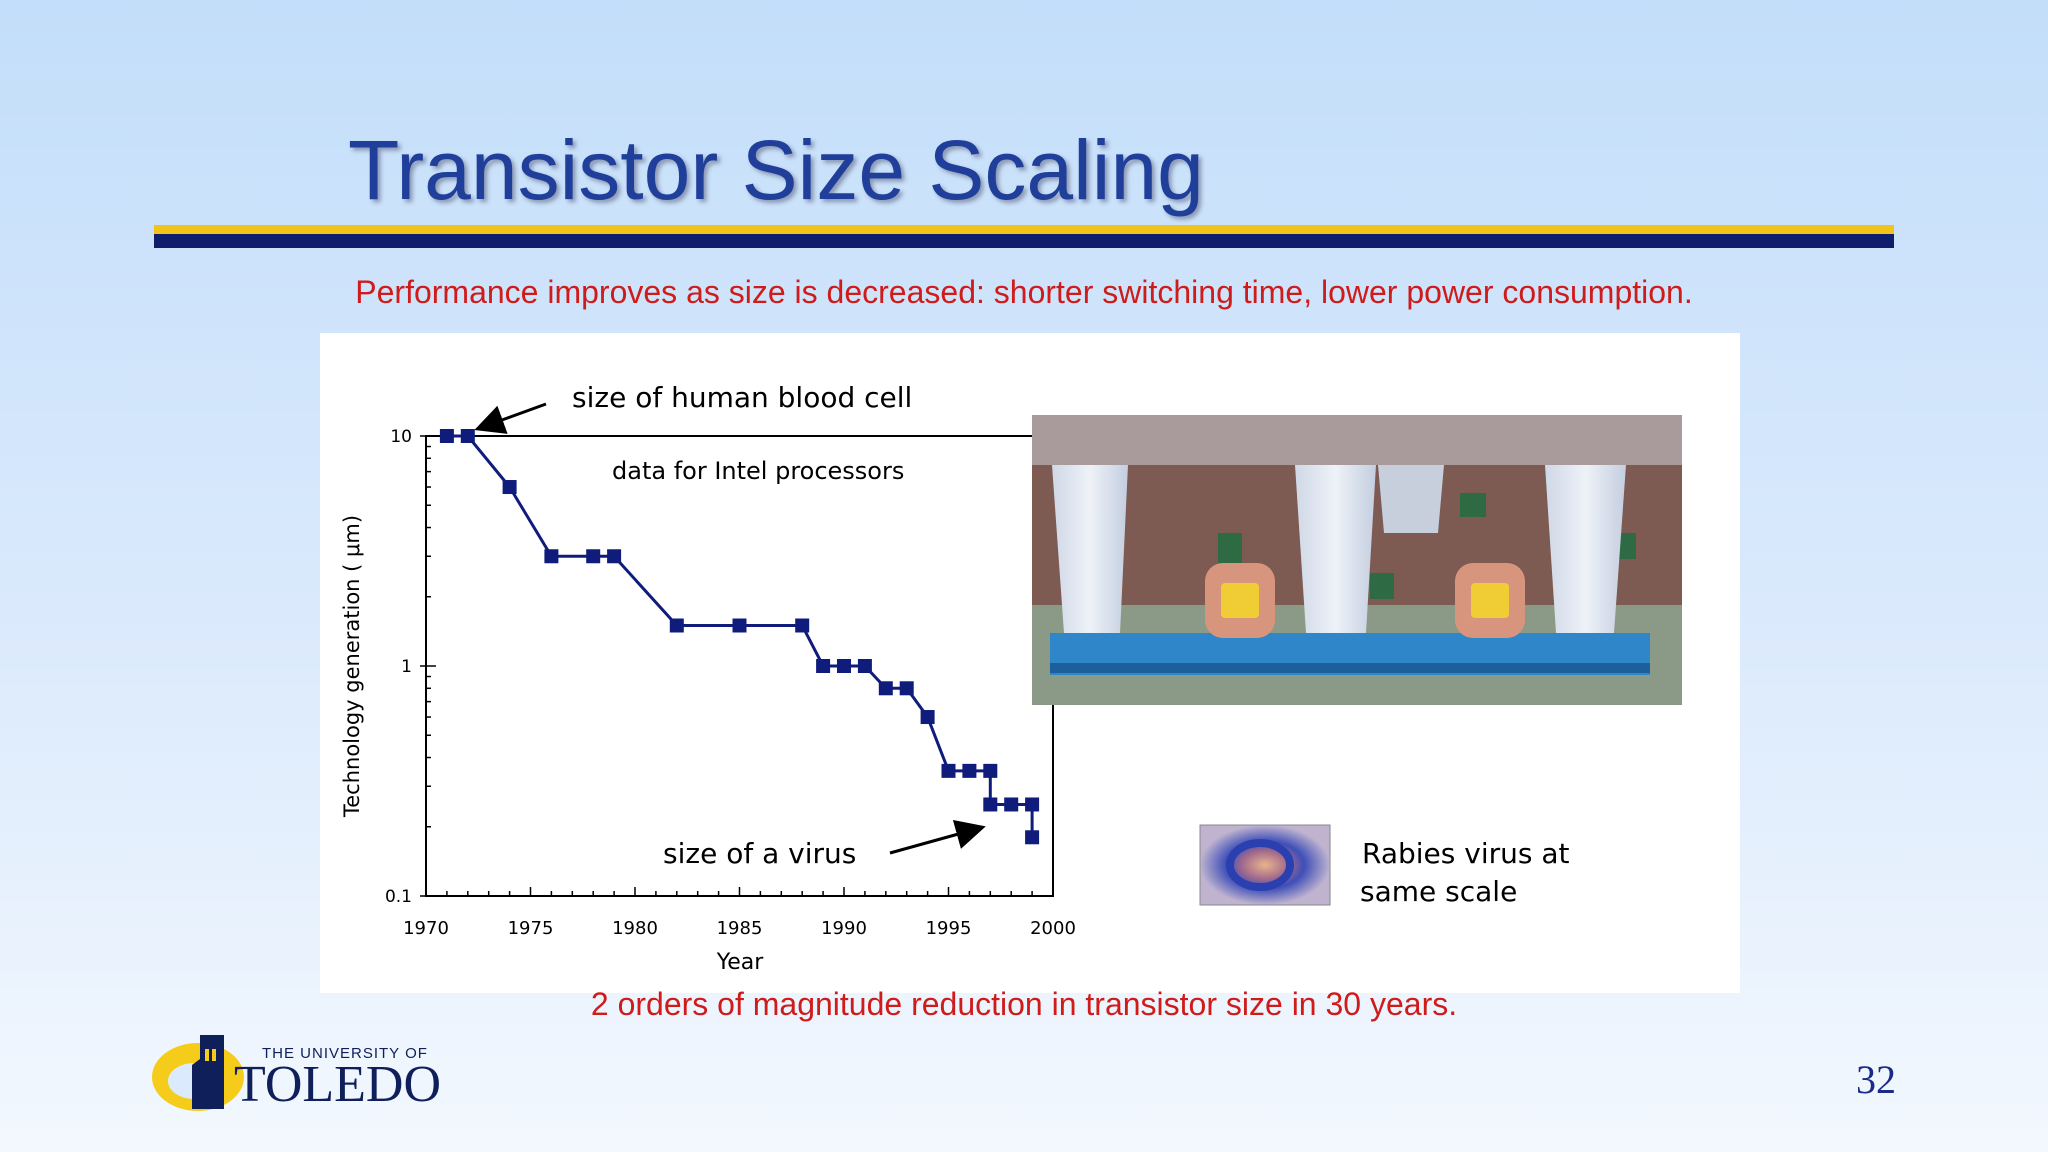  Describe the element at coordinates (759, 853) in the screenshot. I see `annotation-virus: size of a virus` at that location.